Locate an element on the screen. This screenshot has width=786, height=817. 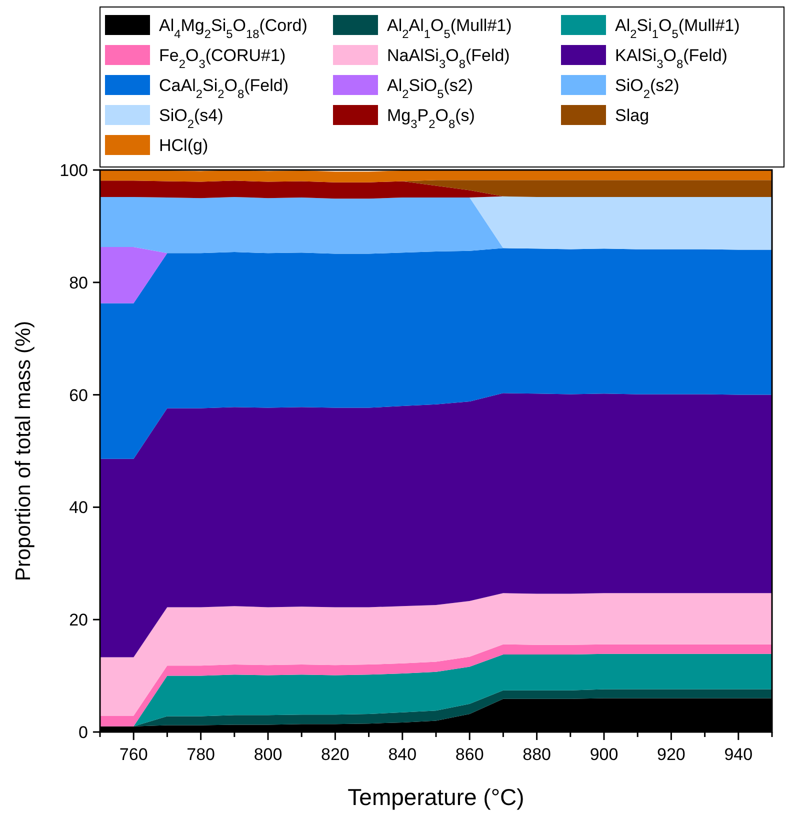
x-tick-label: 900 is located at coordinates (604, 754).